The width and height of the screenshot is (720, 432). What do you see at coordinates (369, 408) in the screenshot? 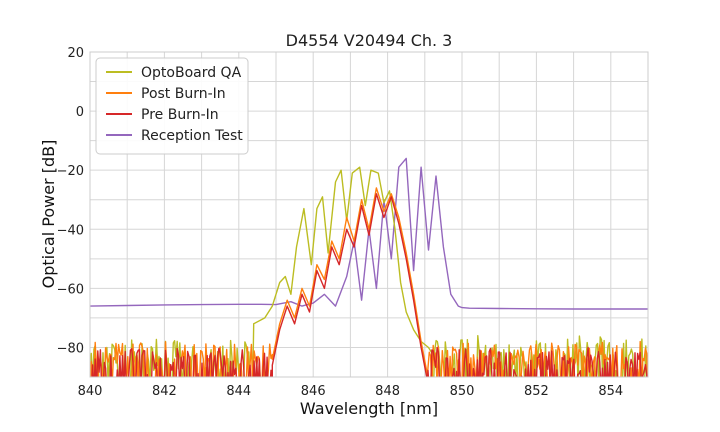
I see `x-axis-title: Wavelength [nm]` at bounding box center [369, 408].